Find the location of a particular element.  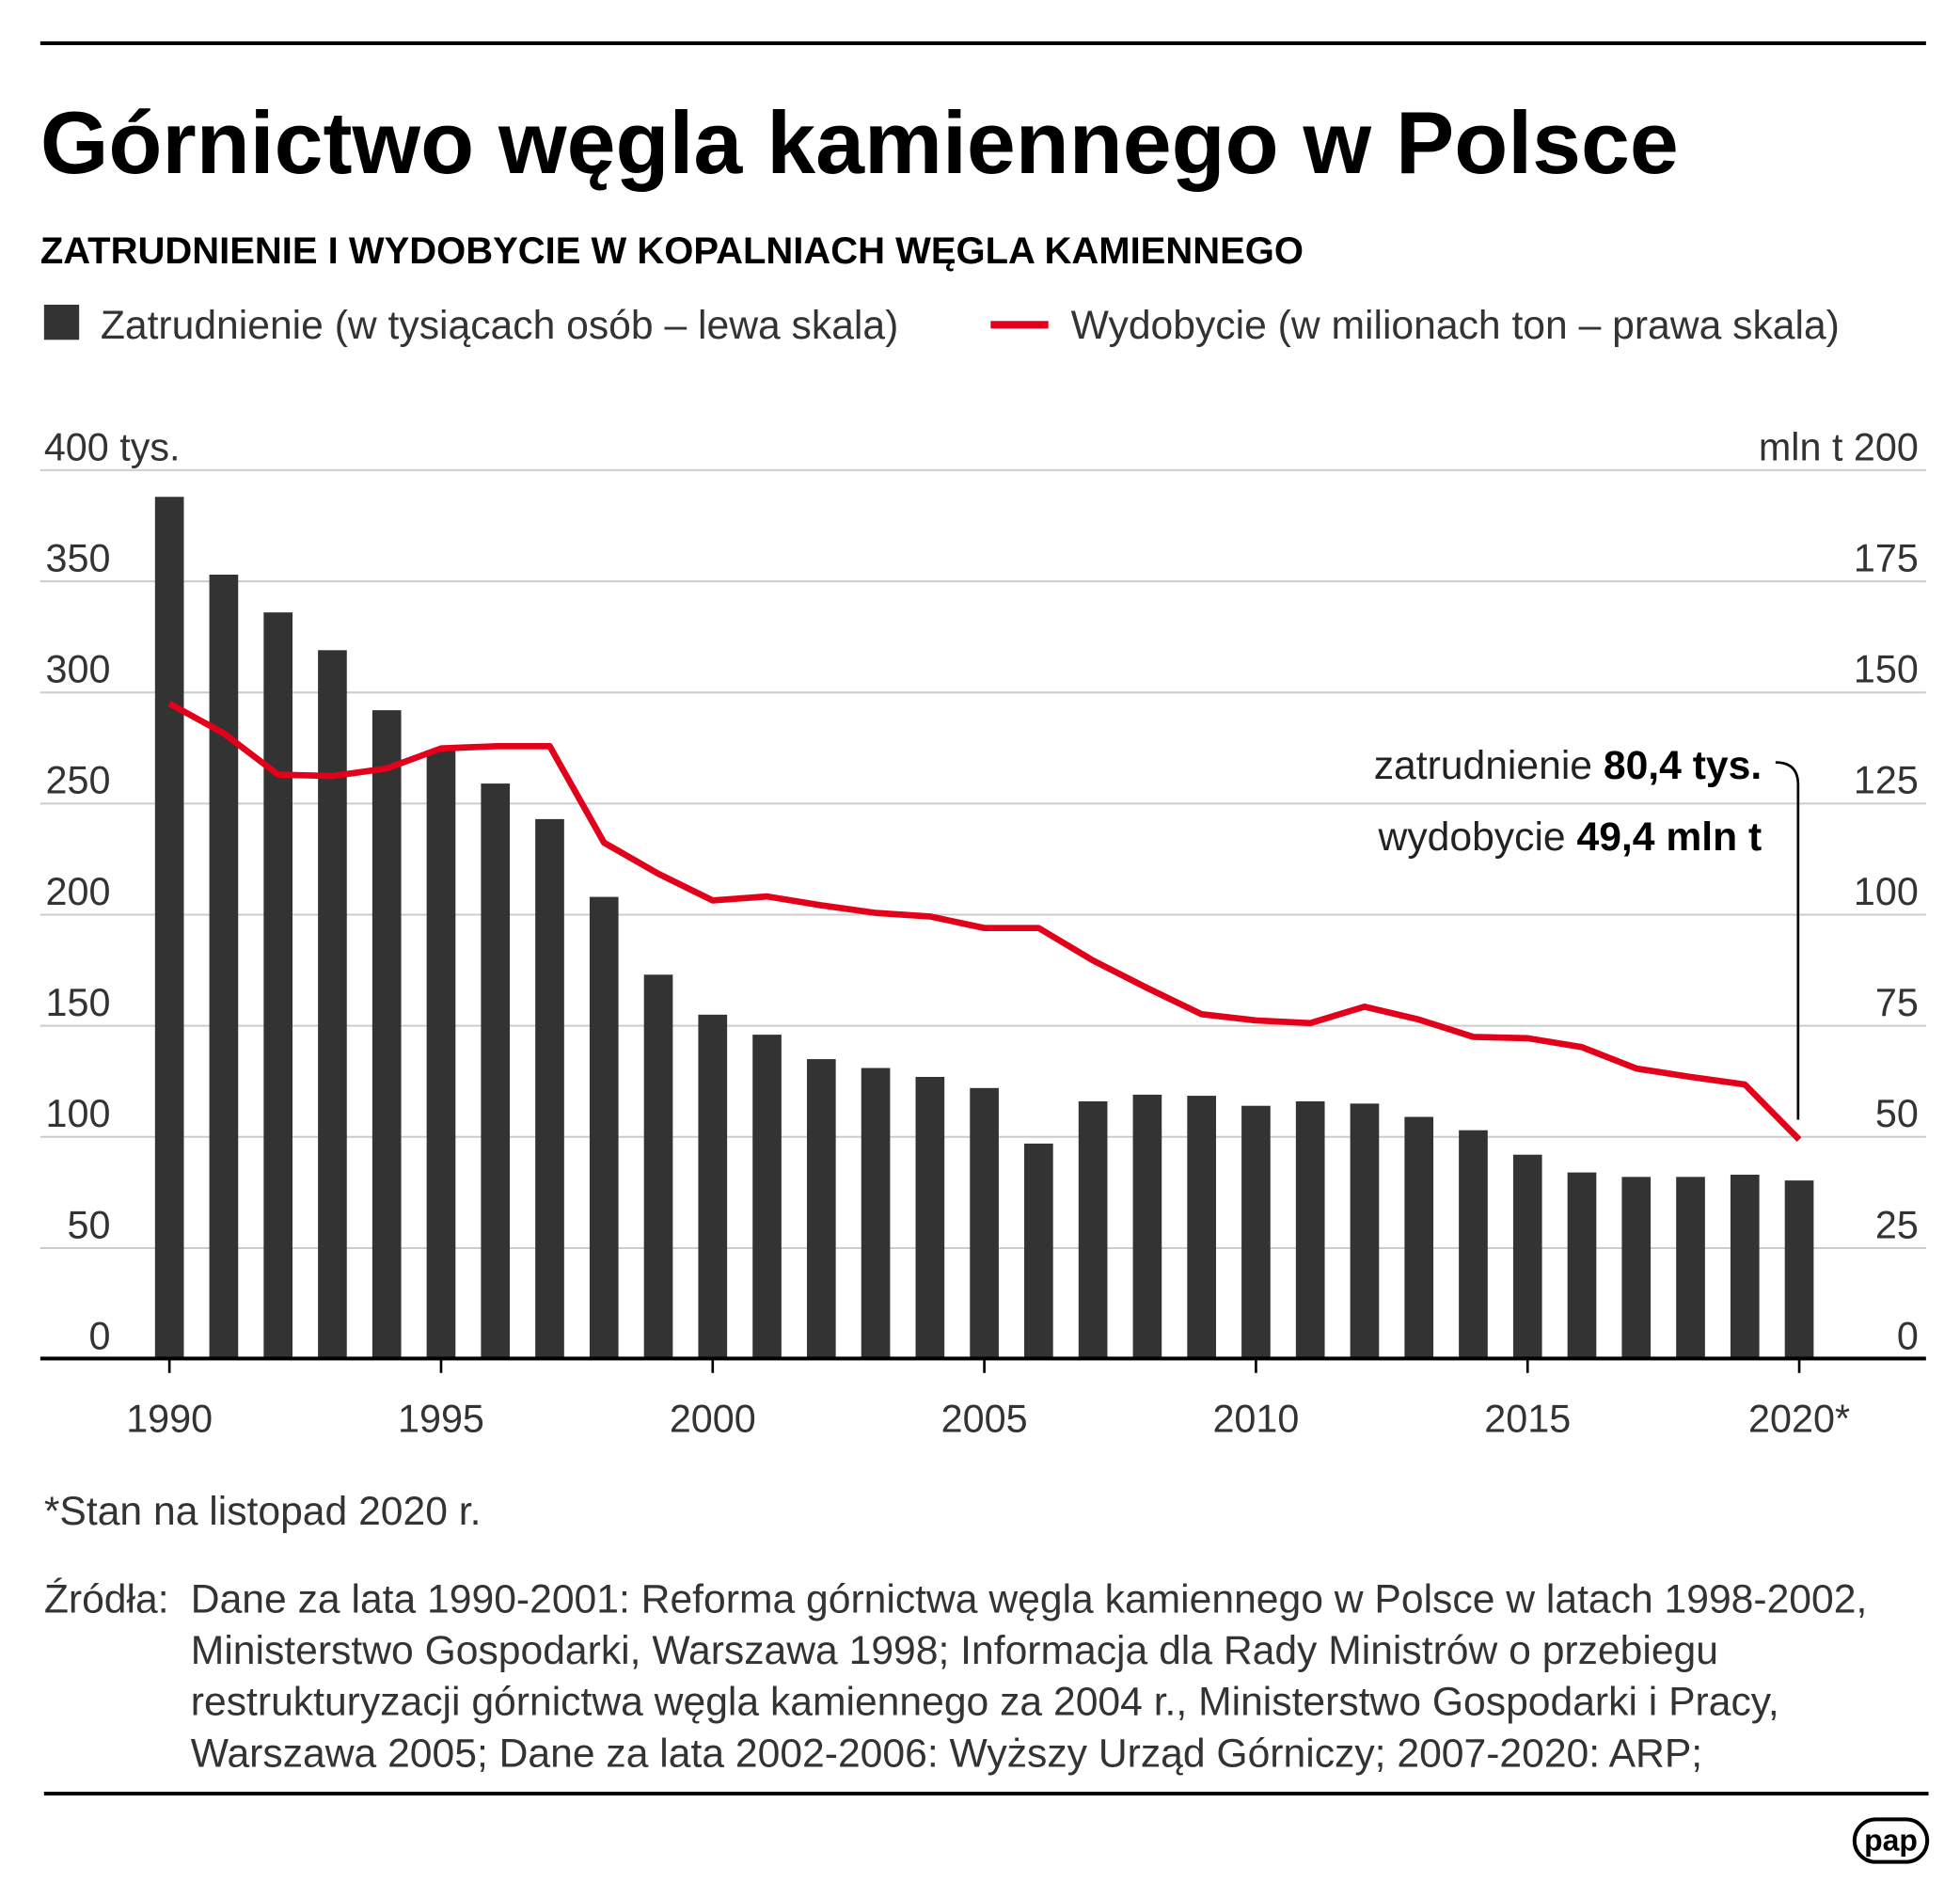

bar-2010 is located at coordinates (1256, 1232).